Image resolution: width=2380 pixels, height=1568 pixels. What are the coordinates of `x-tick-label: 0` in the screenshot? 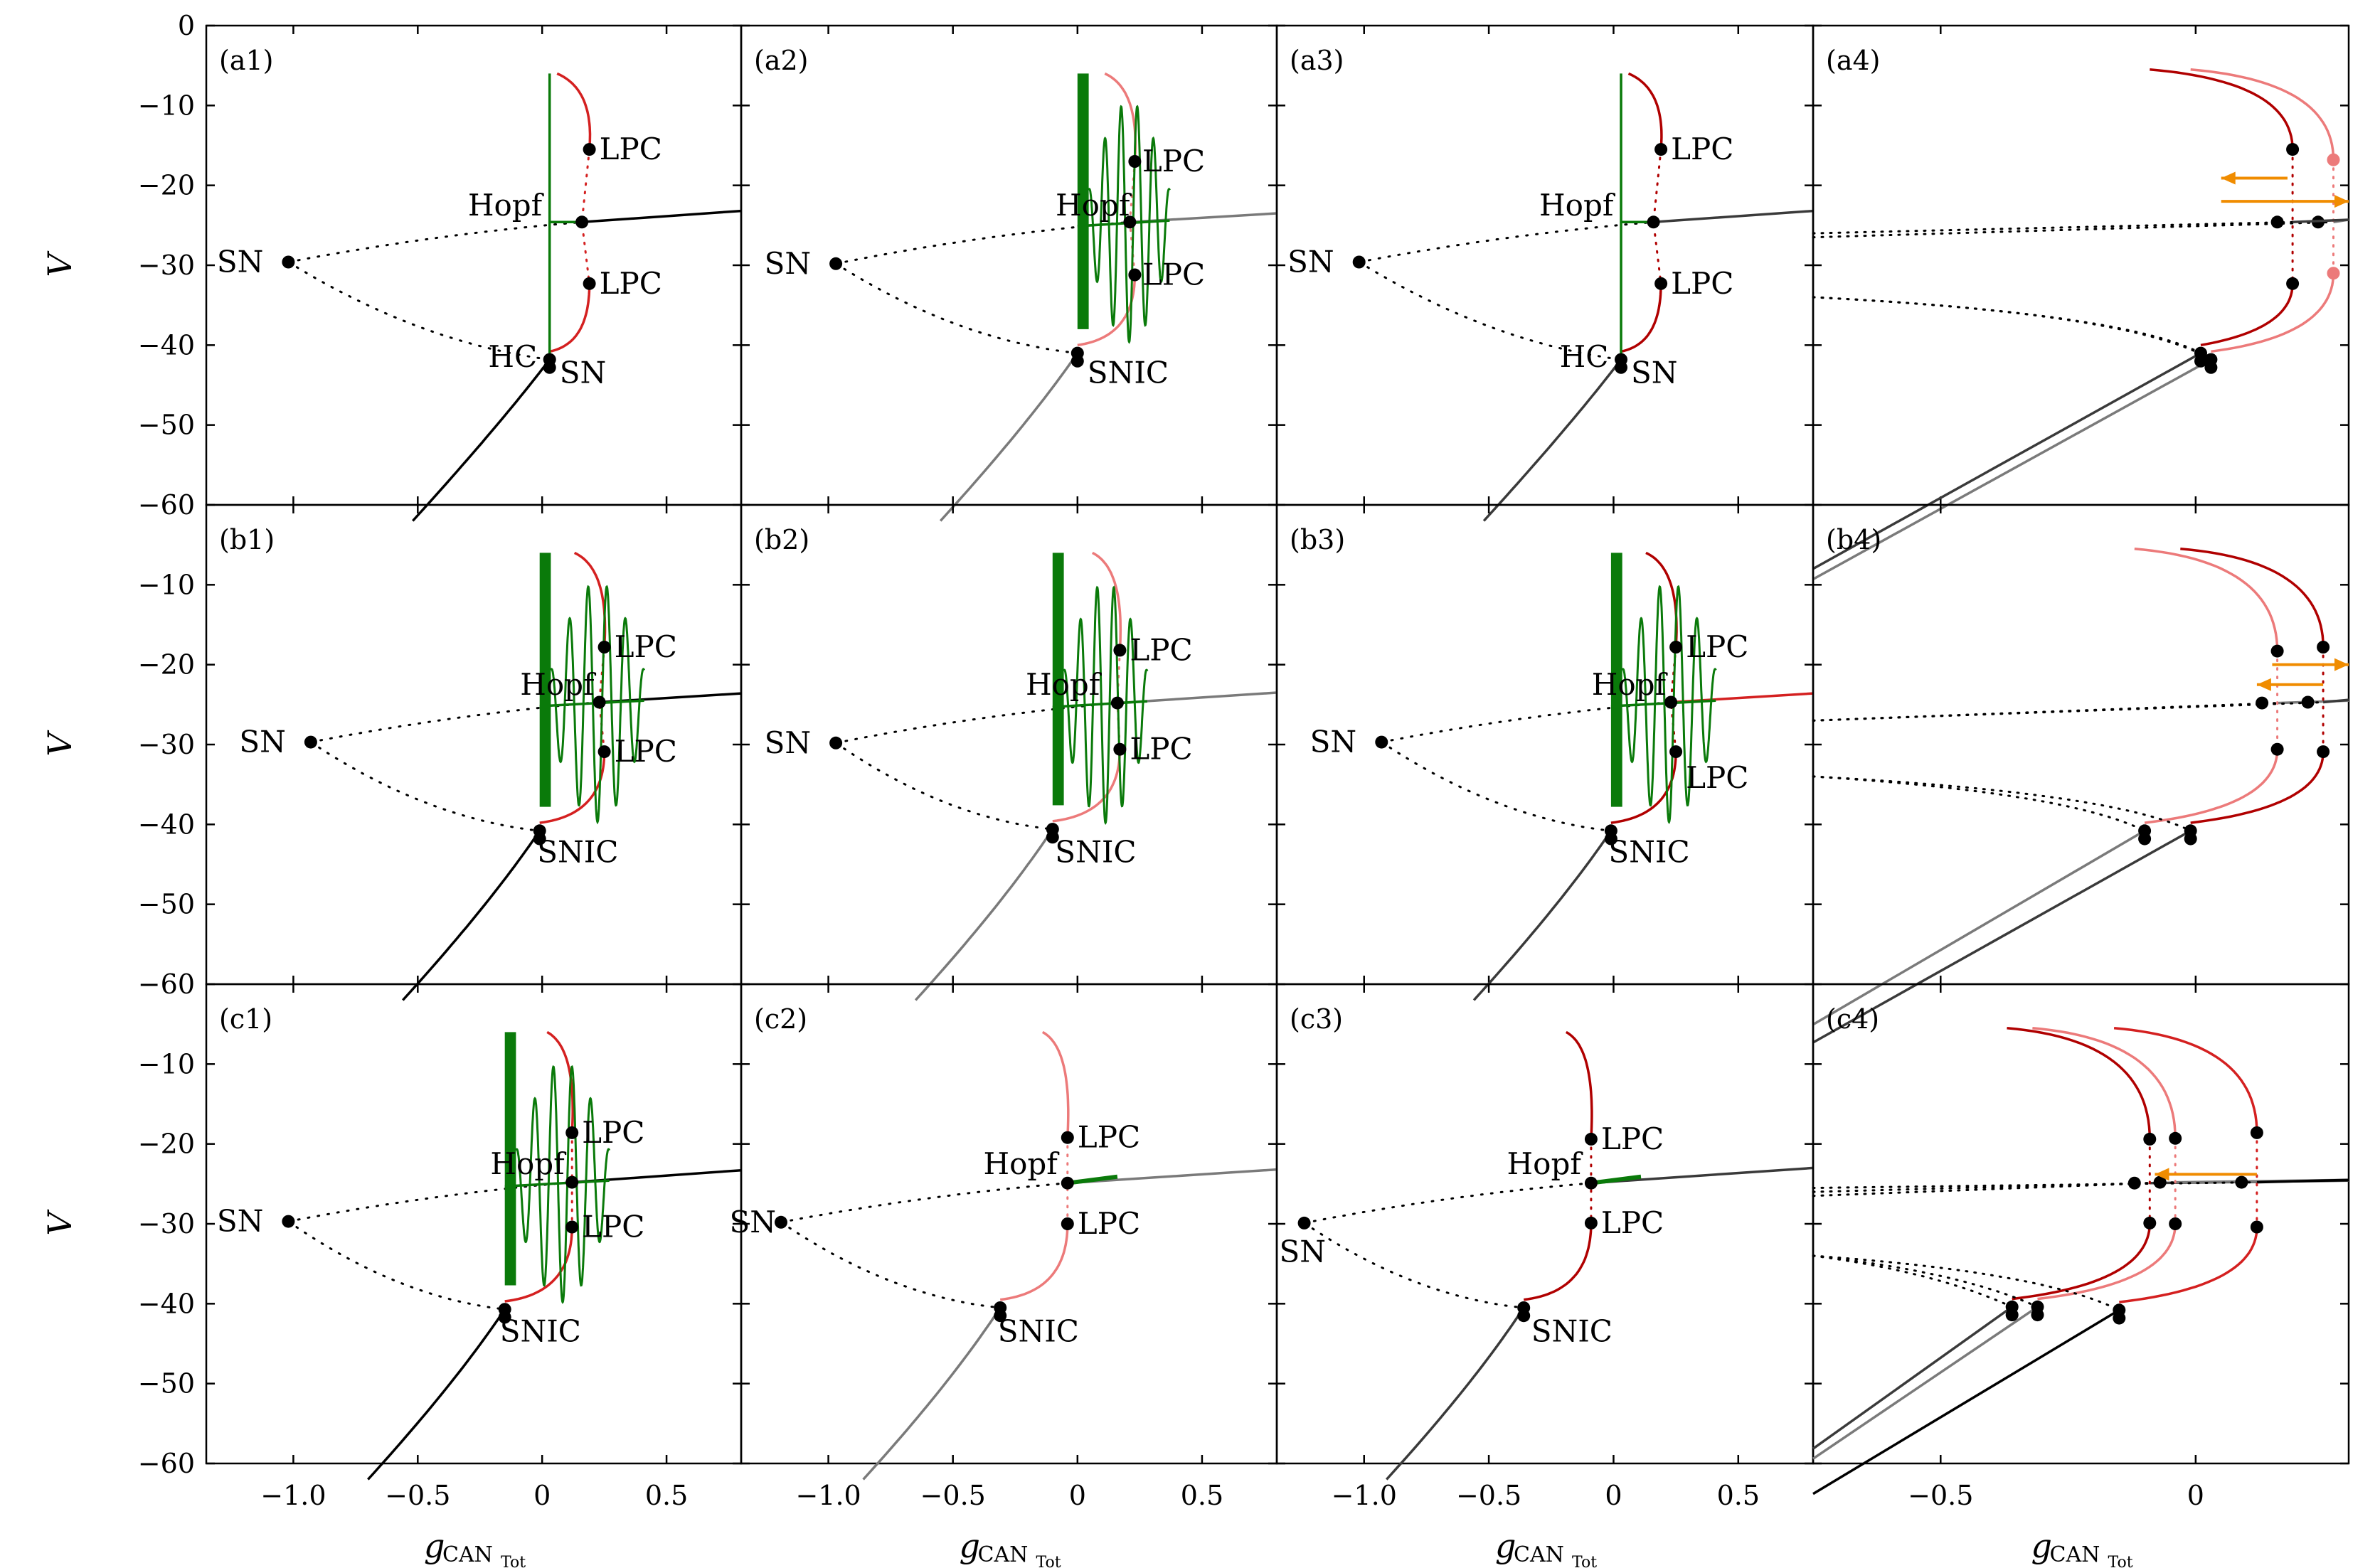 It's located at (1613, 1495).